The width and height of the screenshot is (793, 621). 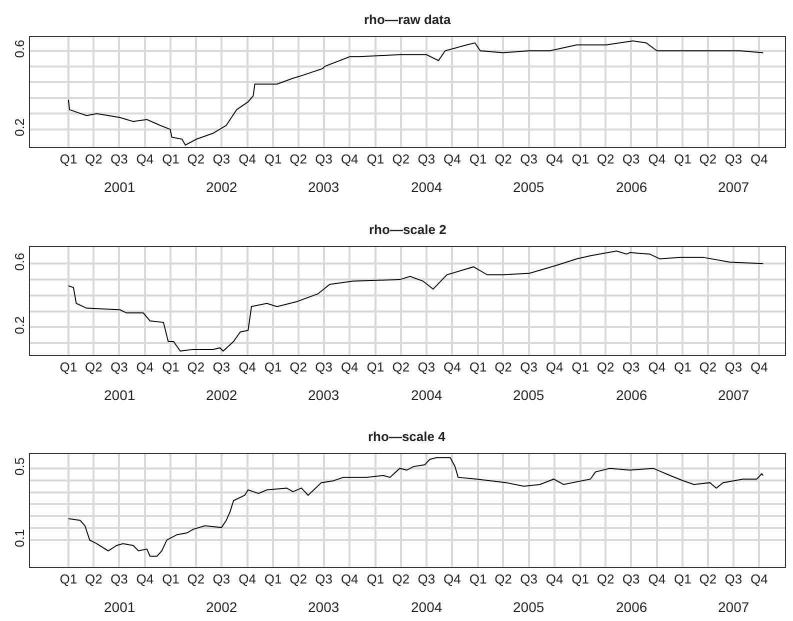 What do you see at coordinates (407, 436) in the screenshot?
I see `chart-title: rho—scale 4` at bounding box center [407, 436].